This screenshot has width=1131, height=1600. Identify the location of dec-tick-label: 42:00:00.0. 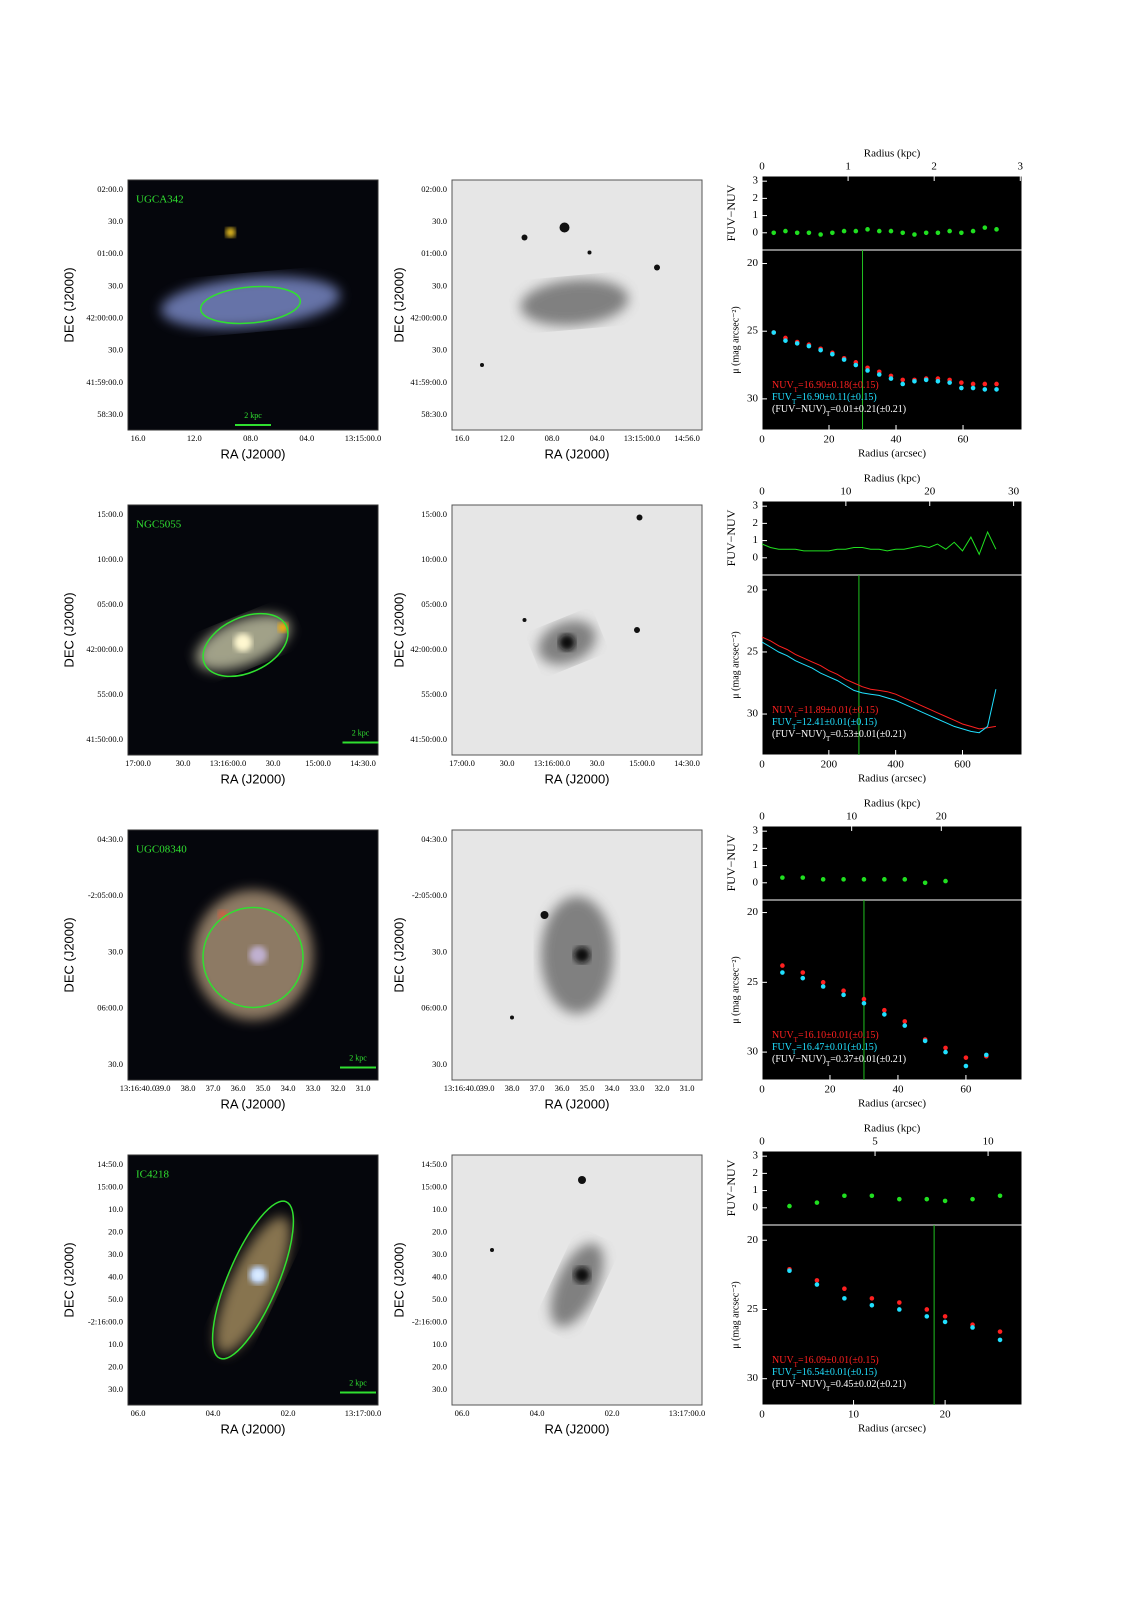
(428, 318).